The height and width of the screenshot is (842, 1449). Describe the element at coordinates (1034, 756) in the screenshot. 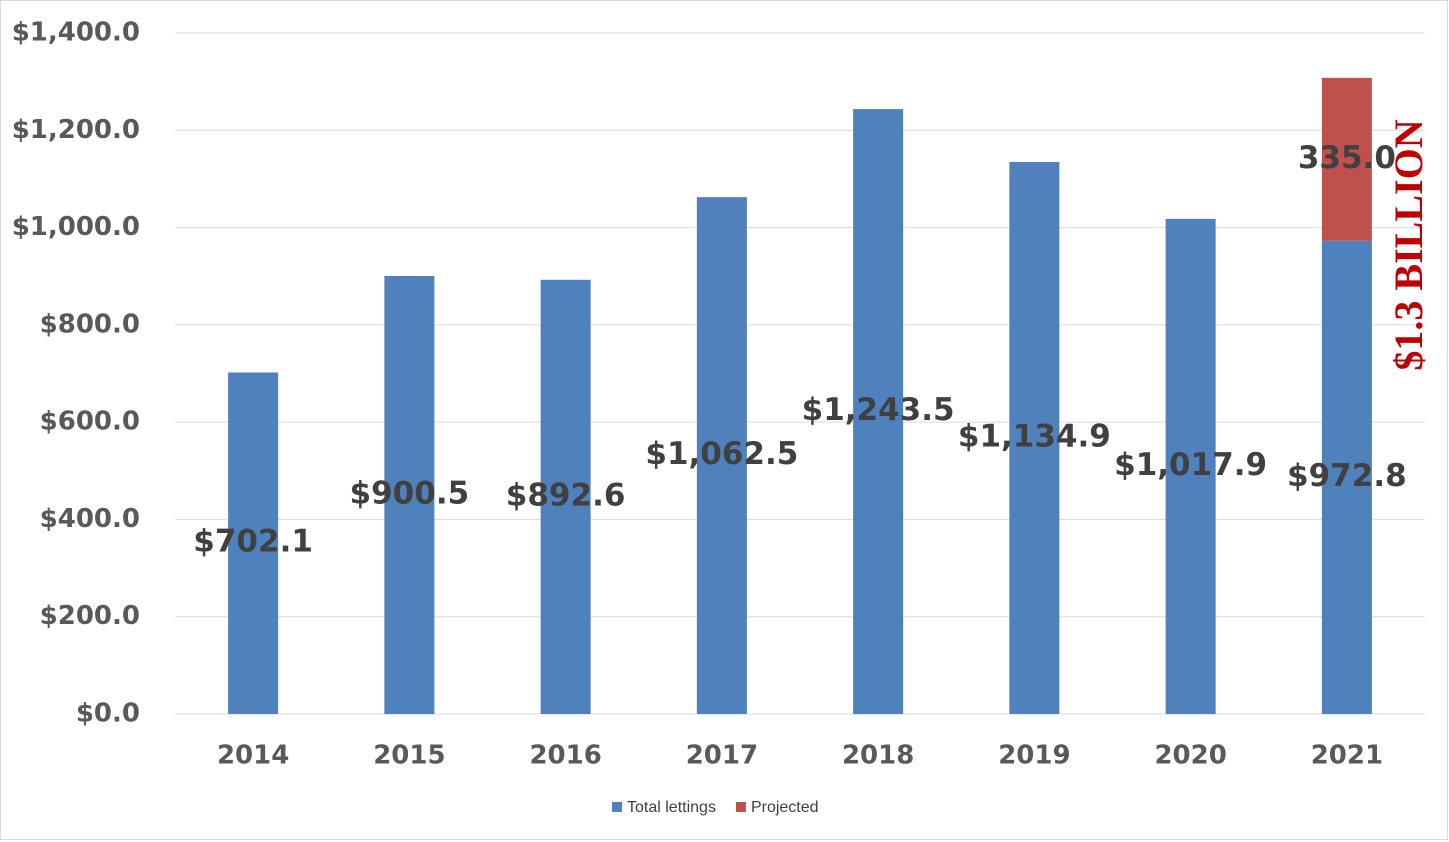

I see `x-tick-label: 2019` at that location.